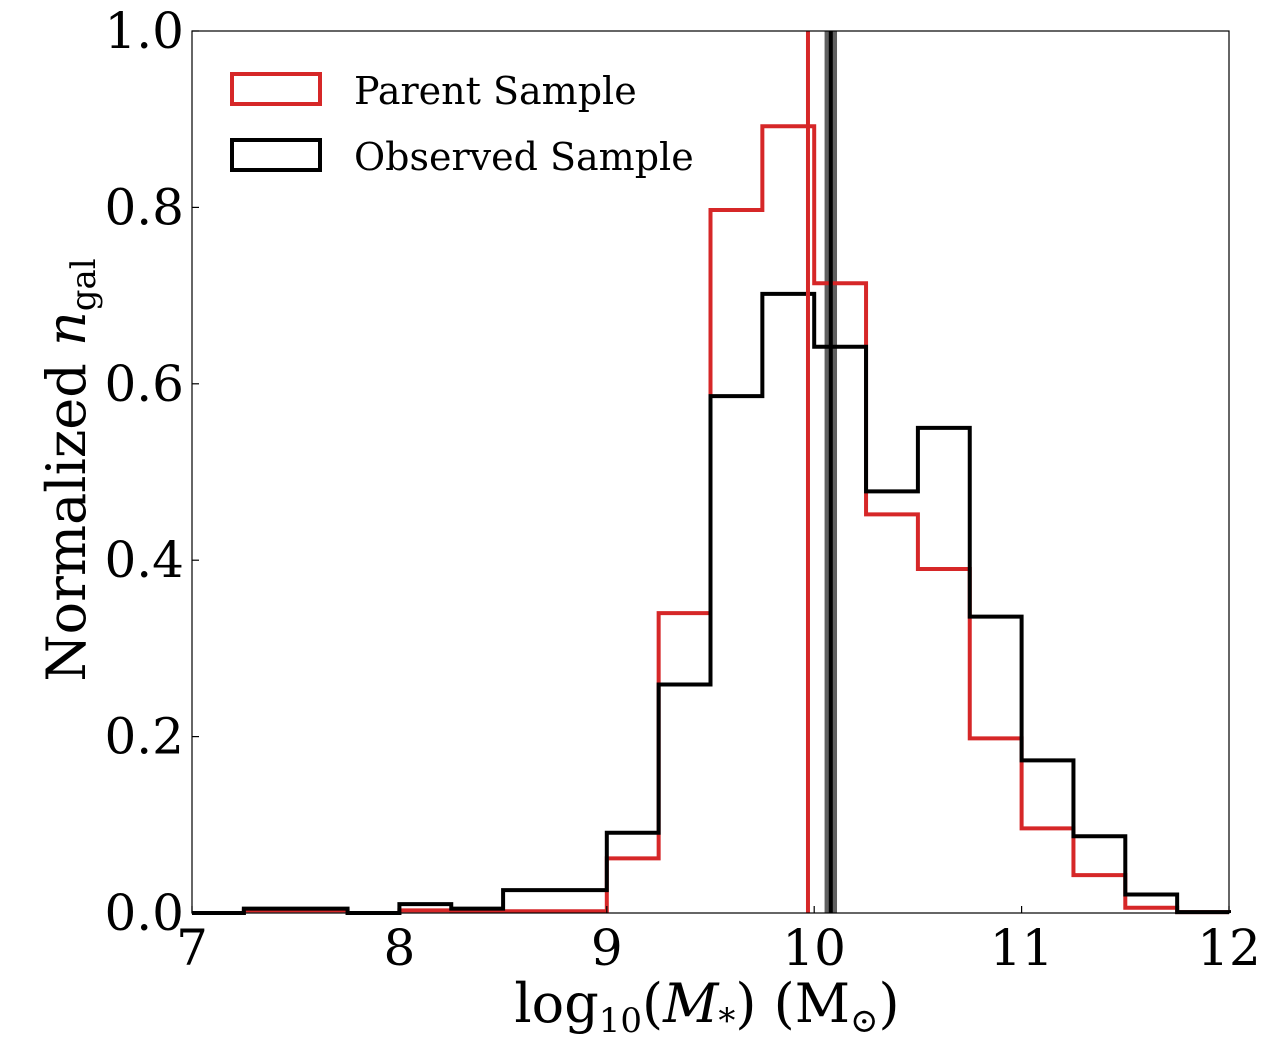 This screenshot has height=1043, width=1280. Describe the element at coordinates (607, 948) in the screenshot. I see `x-tick-label-2: 9` at that location.